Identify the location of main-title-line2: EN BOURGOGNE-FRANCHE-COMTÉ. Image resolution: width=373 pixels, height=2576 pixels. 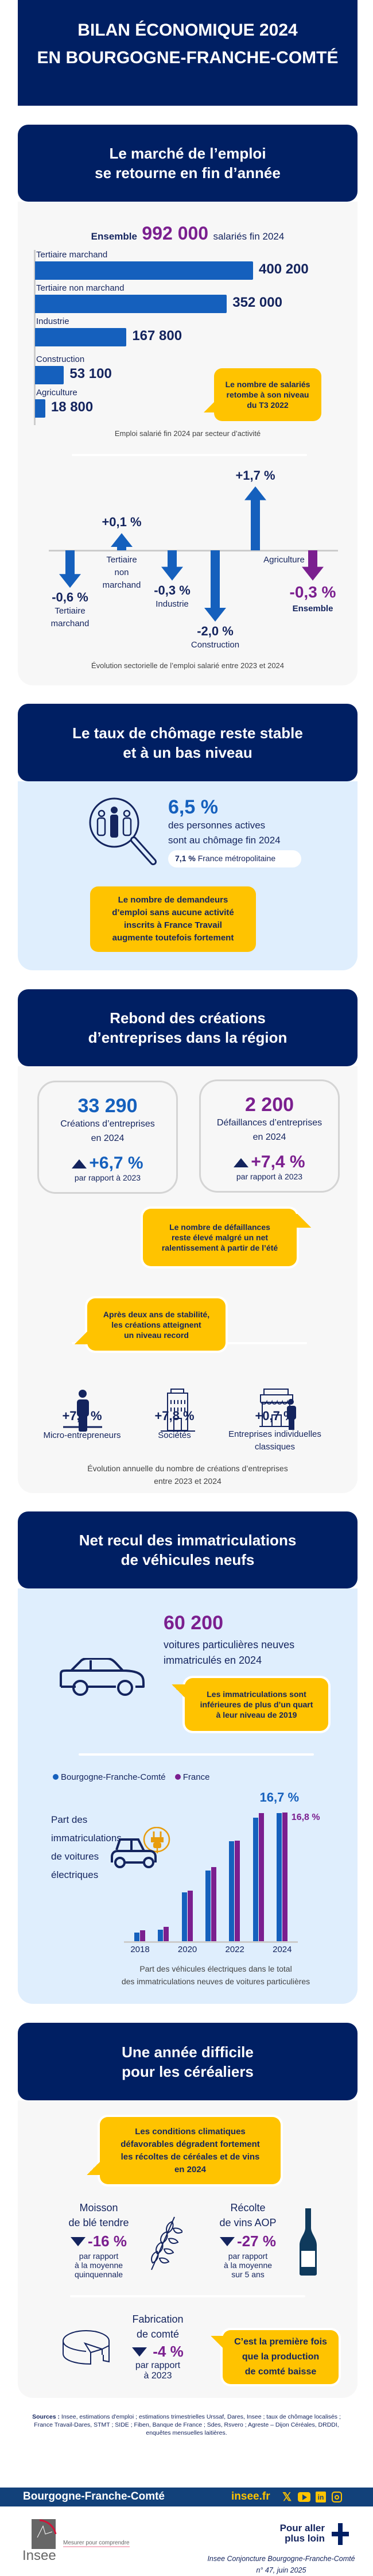
(188, 57).